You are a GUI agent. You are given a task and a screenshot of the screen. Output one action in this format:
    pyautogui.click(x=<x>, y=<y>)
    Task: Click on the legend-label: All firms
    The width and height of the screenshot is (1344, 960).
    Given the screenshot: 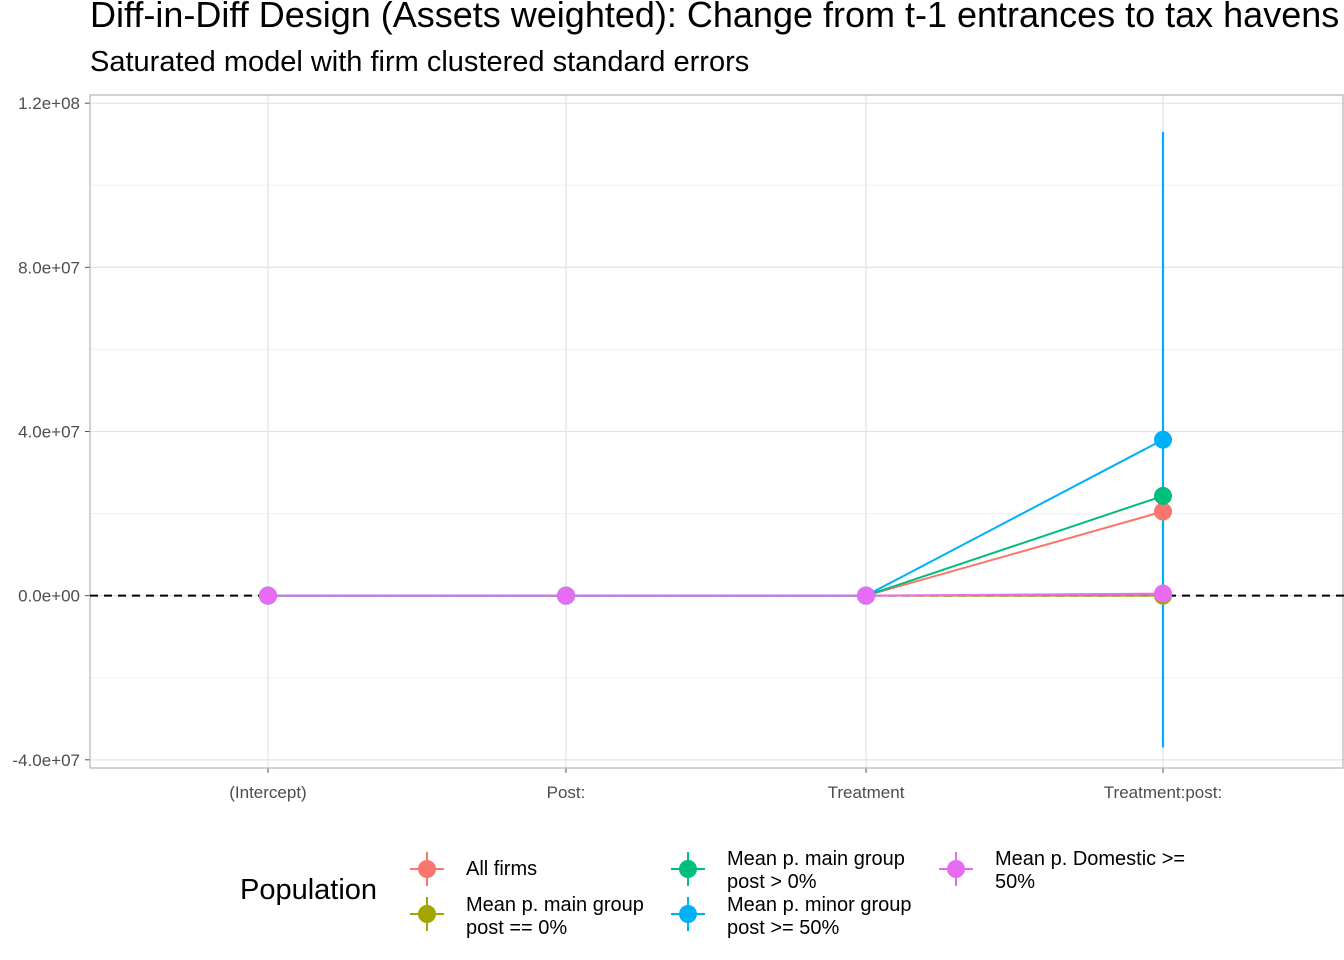 What is the action you would take?
    pyautogui.click(x=502, y=869)
    